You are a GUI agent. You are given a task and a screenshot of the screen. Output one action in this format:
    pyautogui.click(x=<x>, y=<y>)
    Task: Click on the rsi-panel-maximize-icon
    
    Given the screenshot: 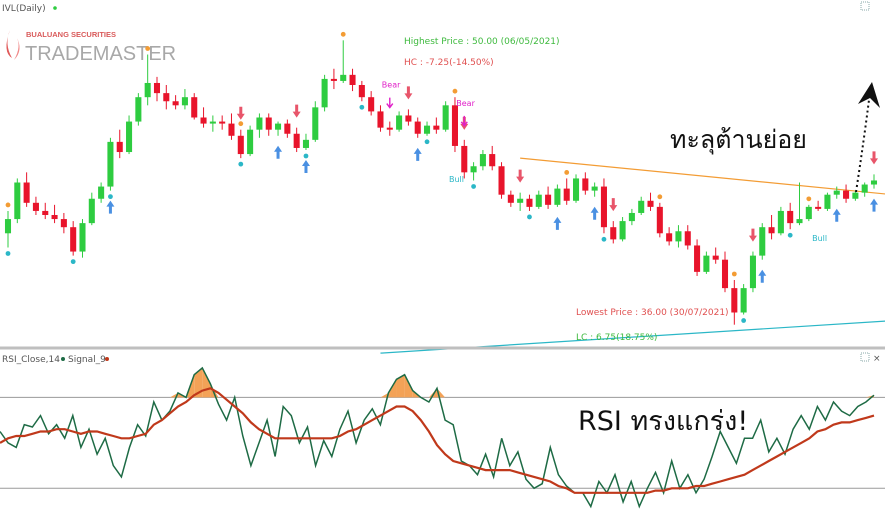 What is the action you would take?
    pyautogui.click(x=865, y=357)
    